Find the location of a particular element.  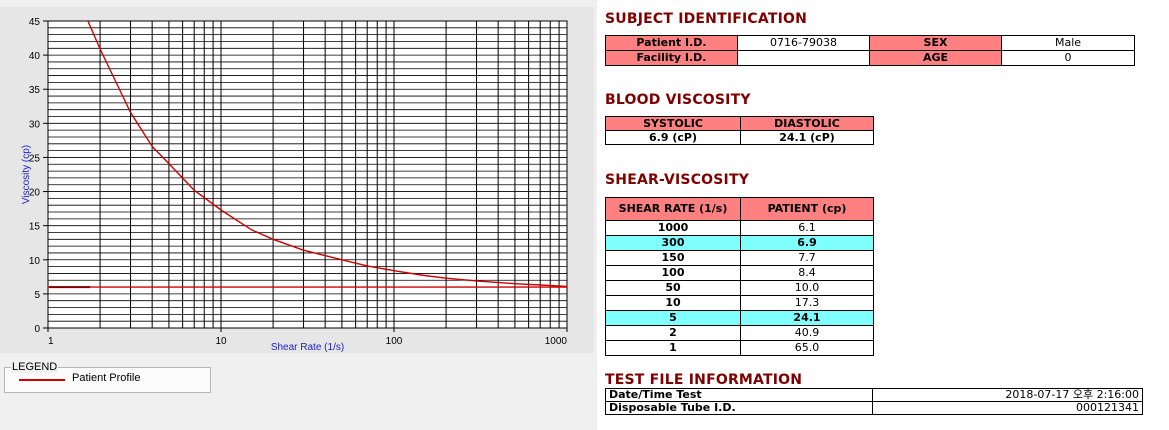

legend-line-swatch is located at coordinates (42, 380).